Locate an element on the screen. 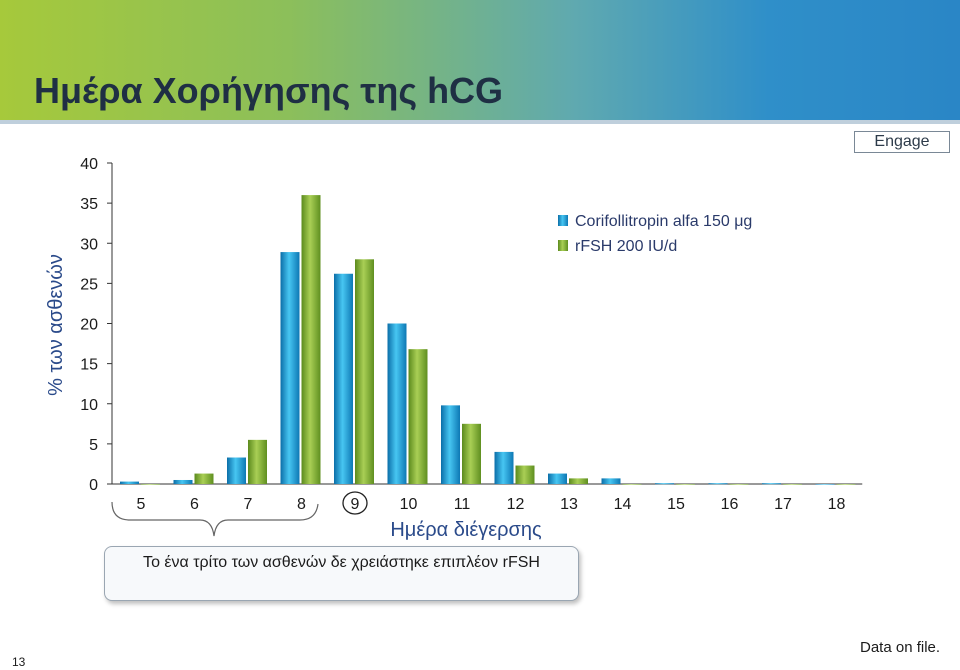 The image size is (960, 670). y-tick-label: 15 is located at coordinates (89, 365).